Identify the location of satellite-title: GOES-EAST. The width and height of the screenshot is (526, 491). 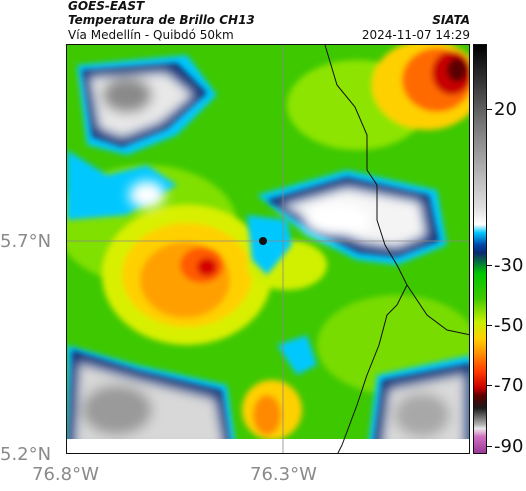
(106, 6).